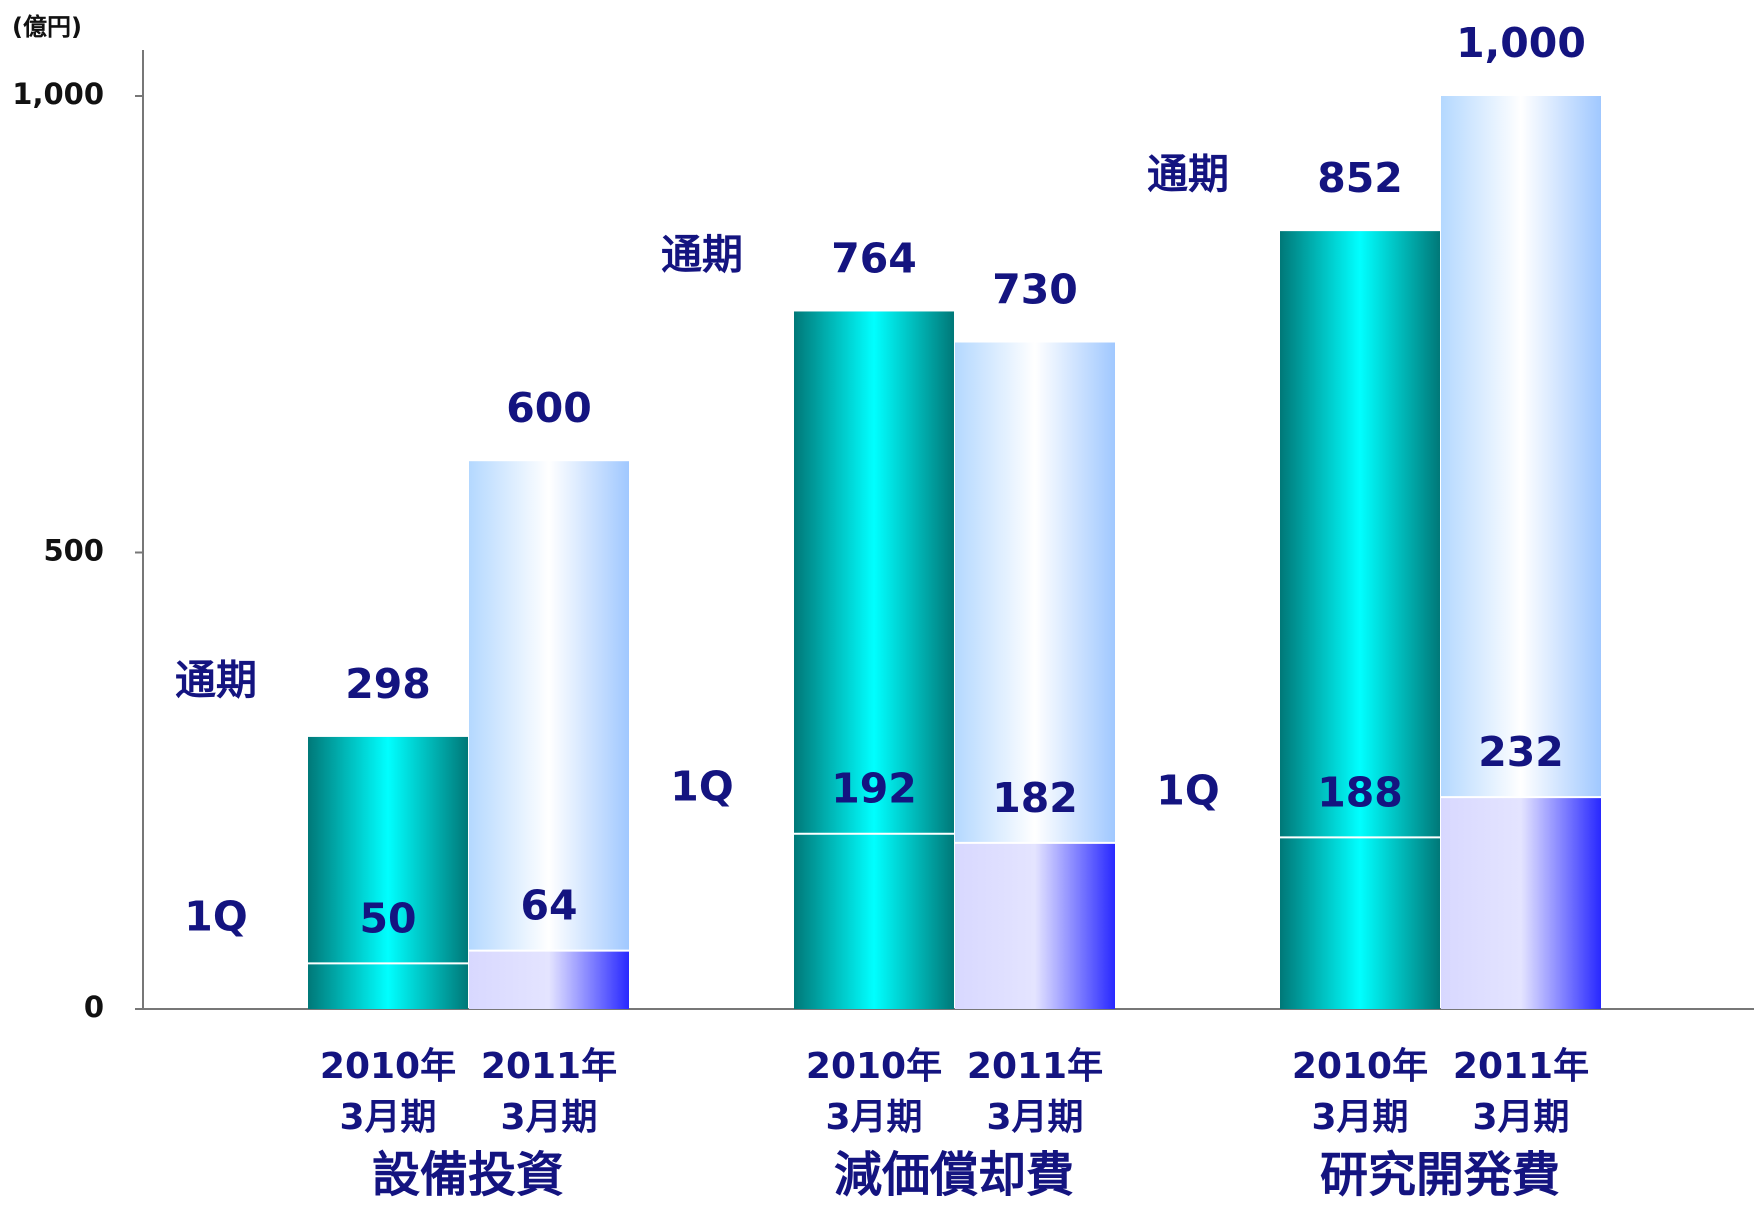 The image size is (1754, 1206). What do you see at coordinates (548, 906) in the screenshot?
I see `value-label: 64` at bounding box center [548, 906].